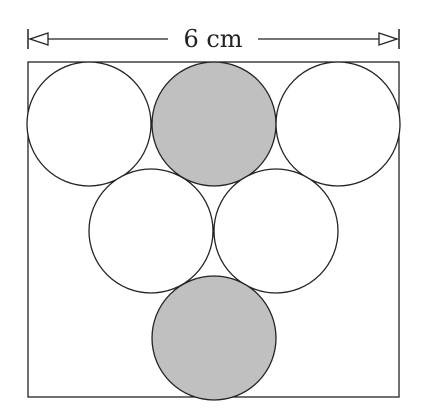  I want to click on circle-middle-left, so click(151, 231).